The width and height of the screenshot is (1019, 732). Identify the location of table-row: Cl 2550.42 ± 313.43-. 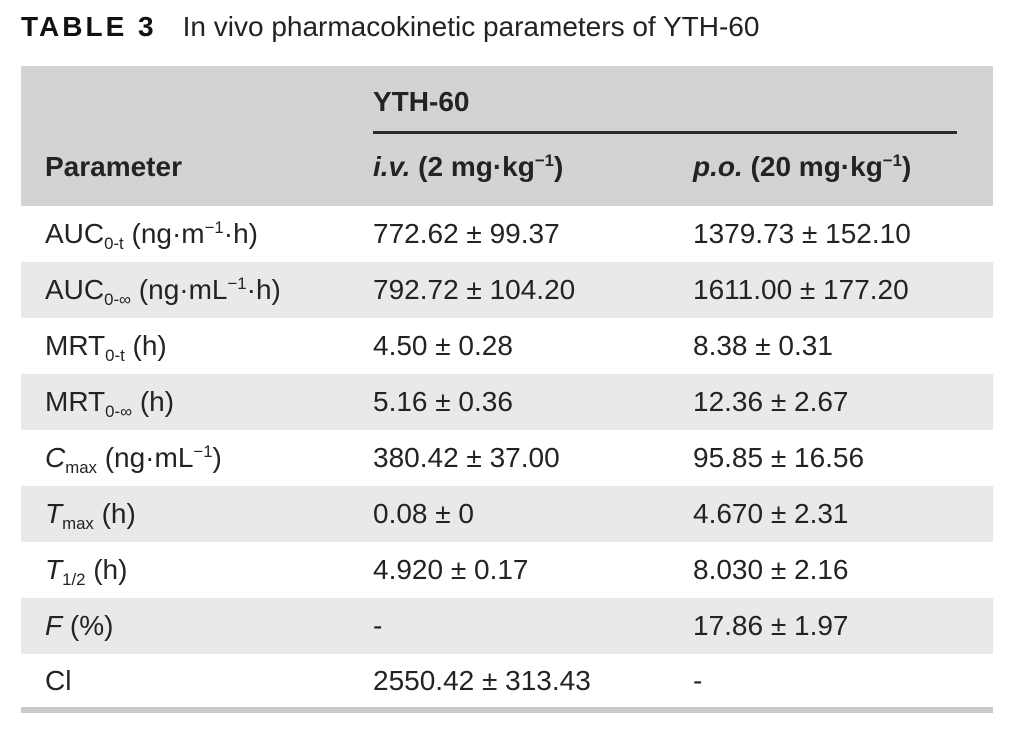
(507, 682).